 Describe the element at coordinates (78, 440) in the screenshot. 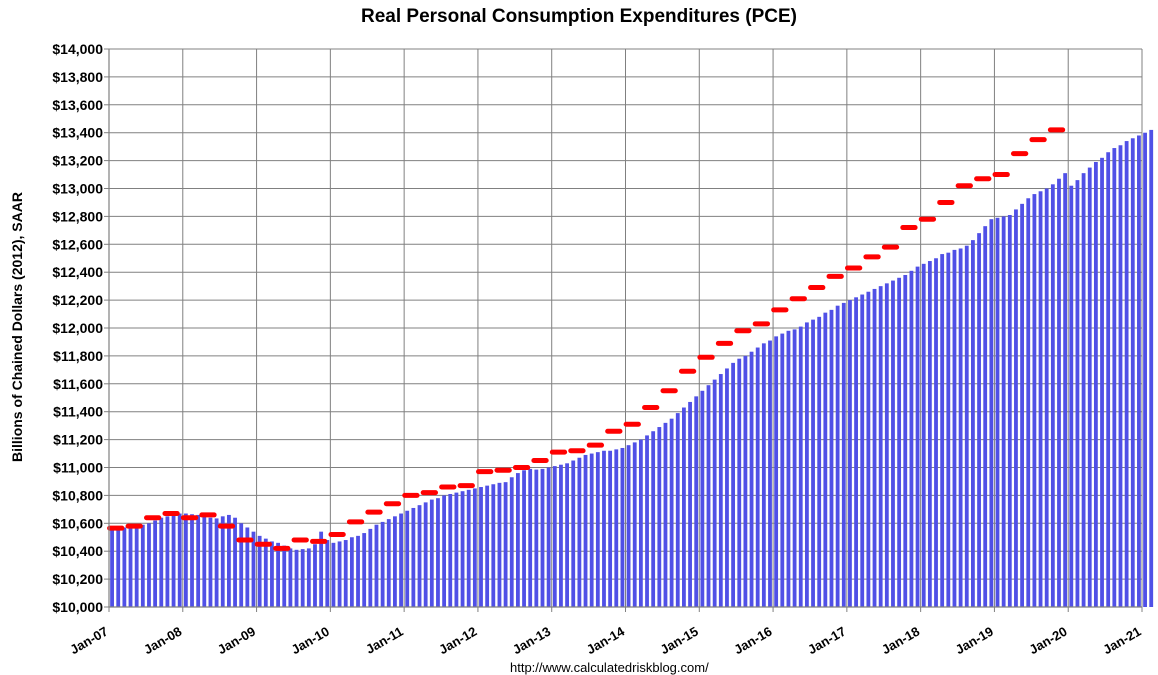

I see `y-tick-label: $11,200` at that location.